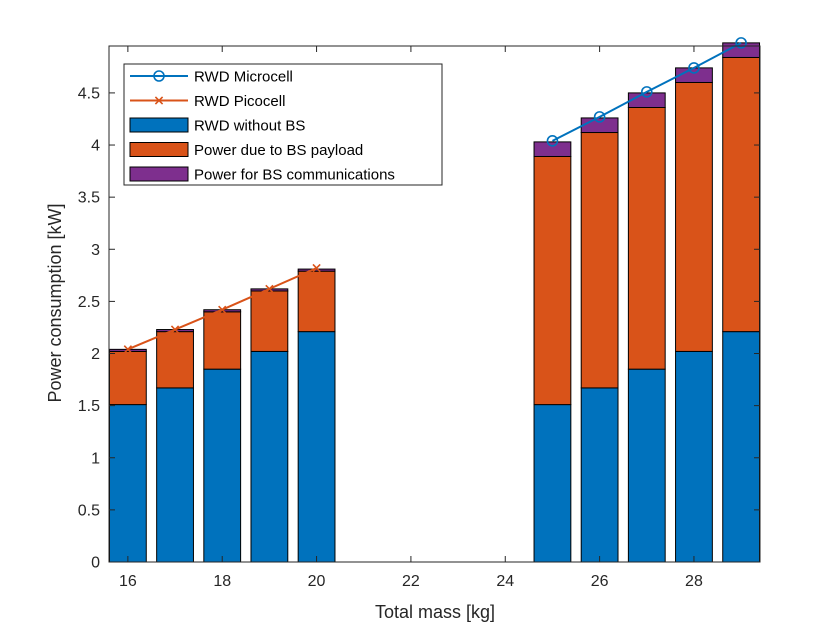  Describe the element at coordinates (317, 581) in the screenshot. I see `x-tick-label: 20` at that location.